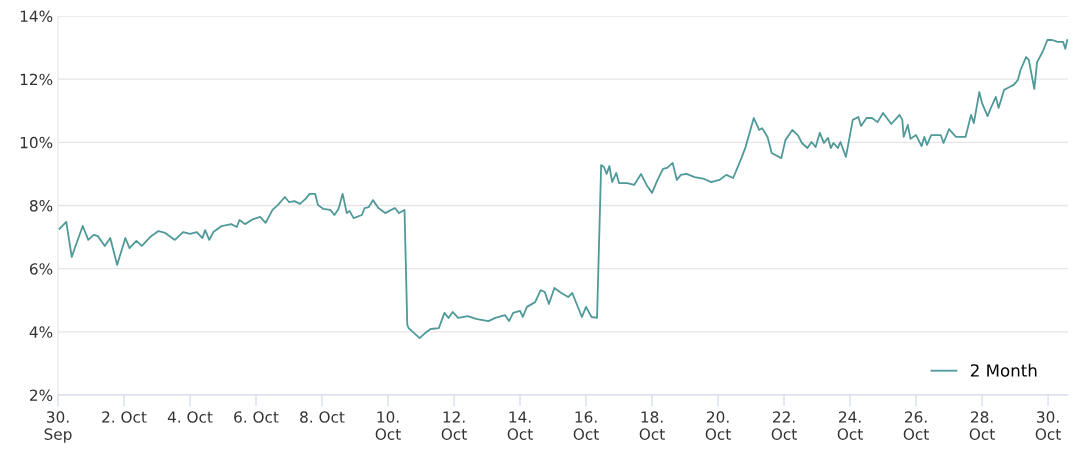 This screenshot has height=457, width=1080. What do you see at coordinates (388, 425) in the screenshot?
I see `x-tick-label: 10. Oct` at bounding box center [388, 425].